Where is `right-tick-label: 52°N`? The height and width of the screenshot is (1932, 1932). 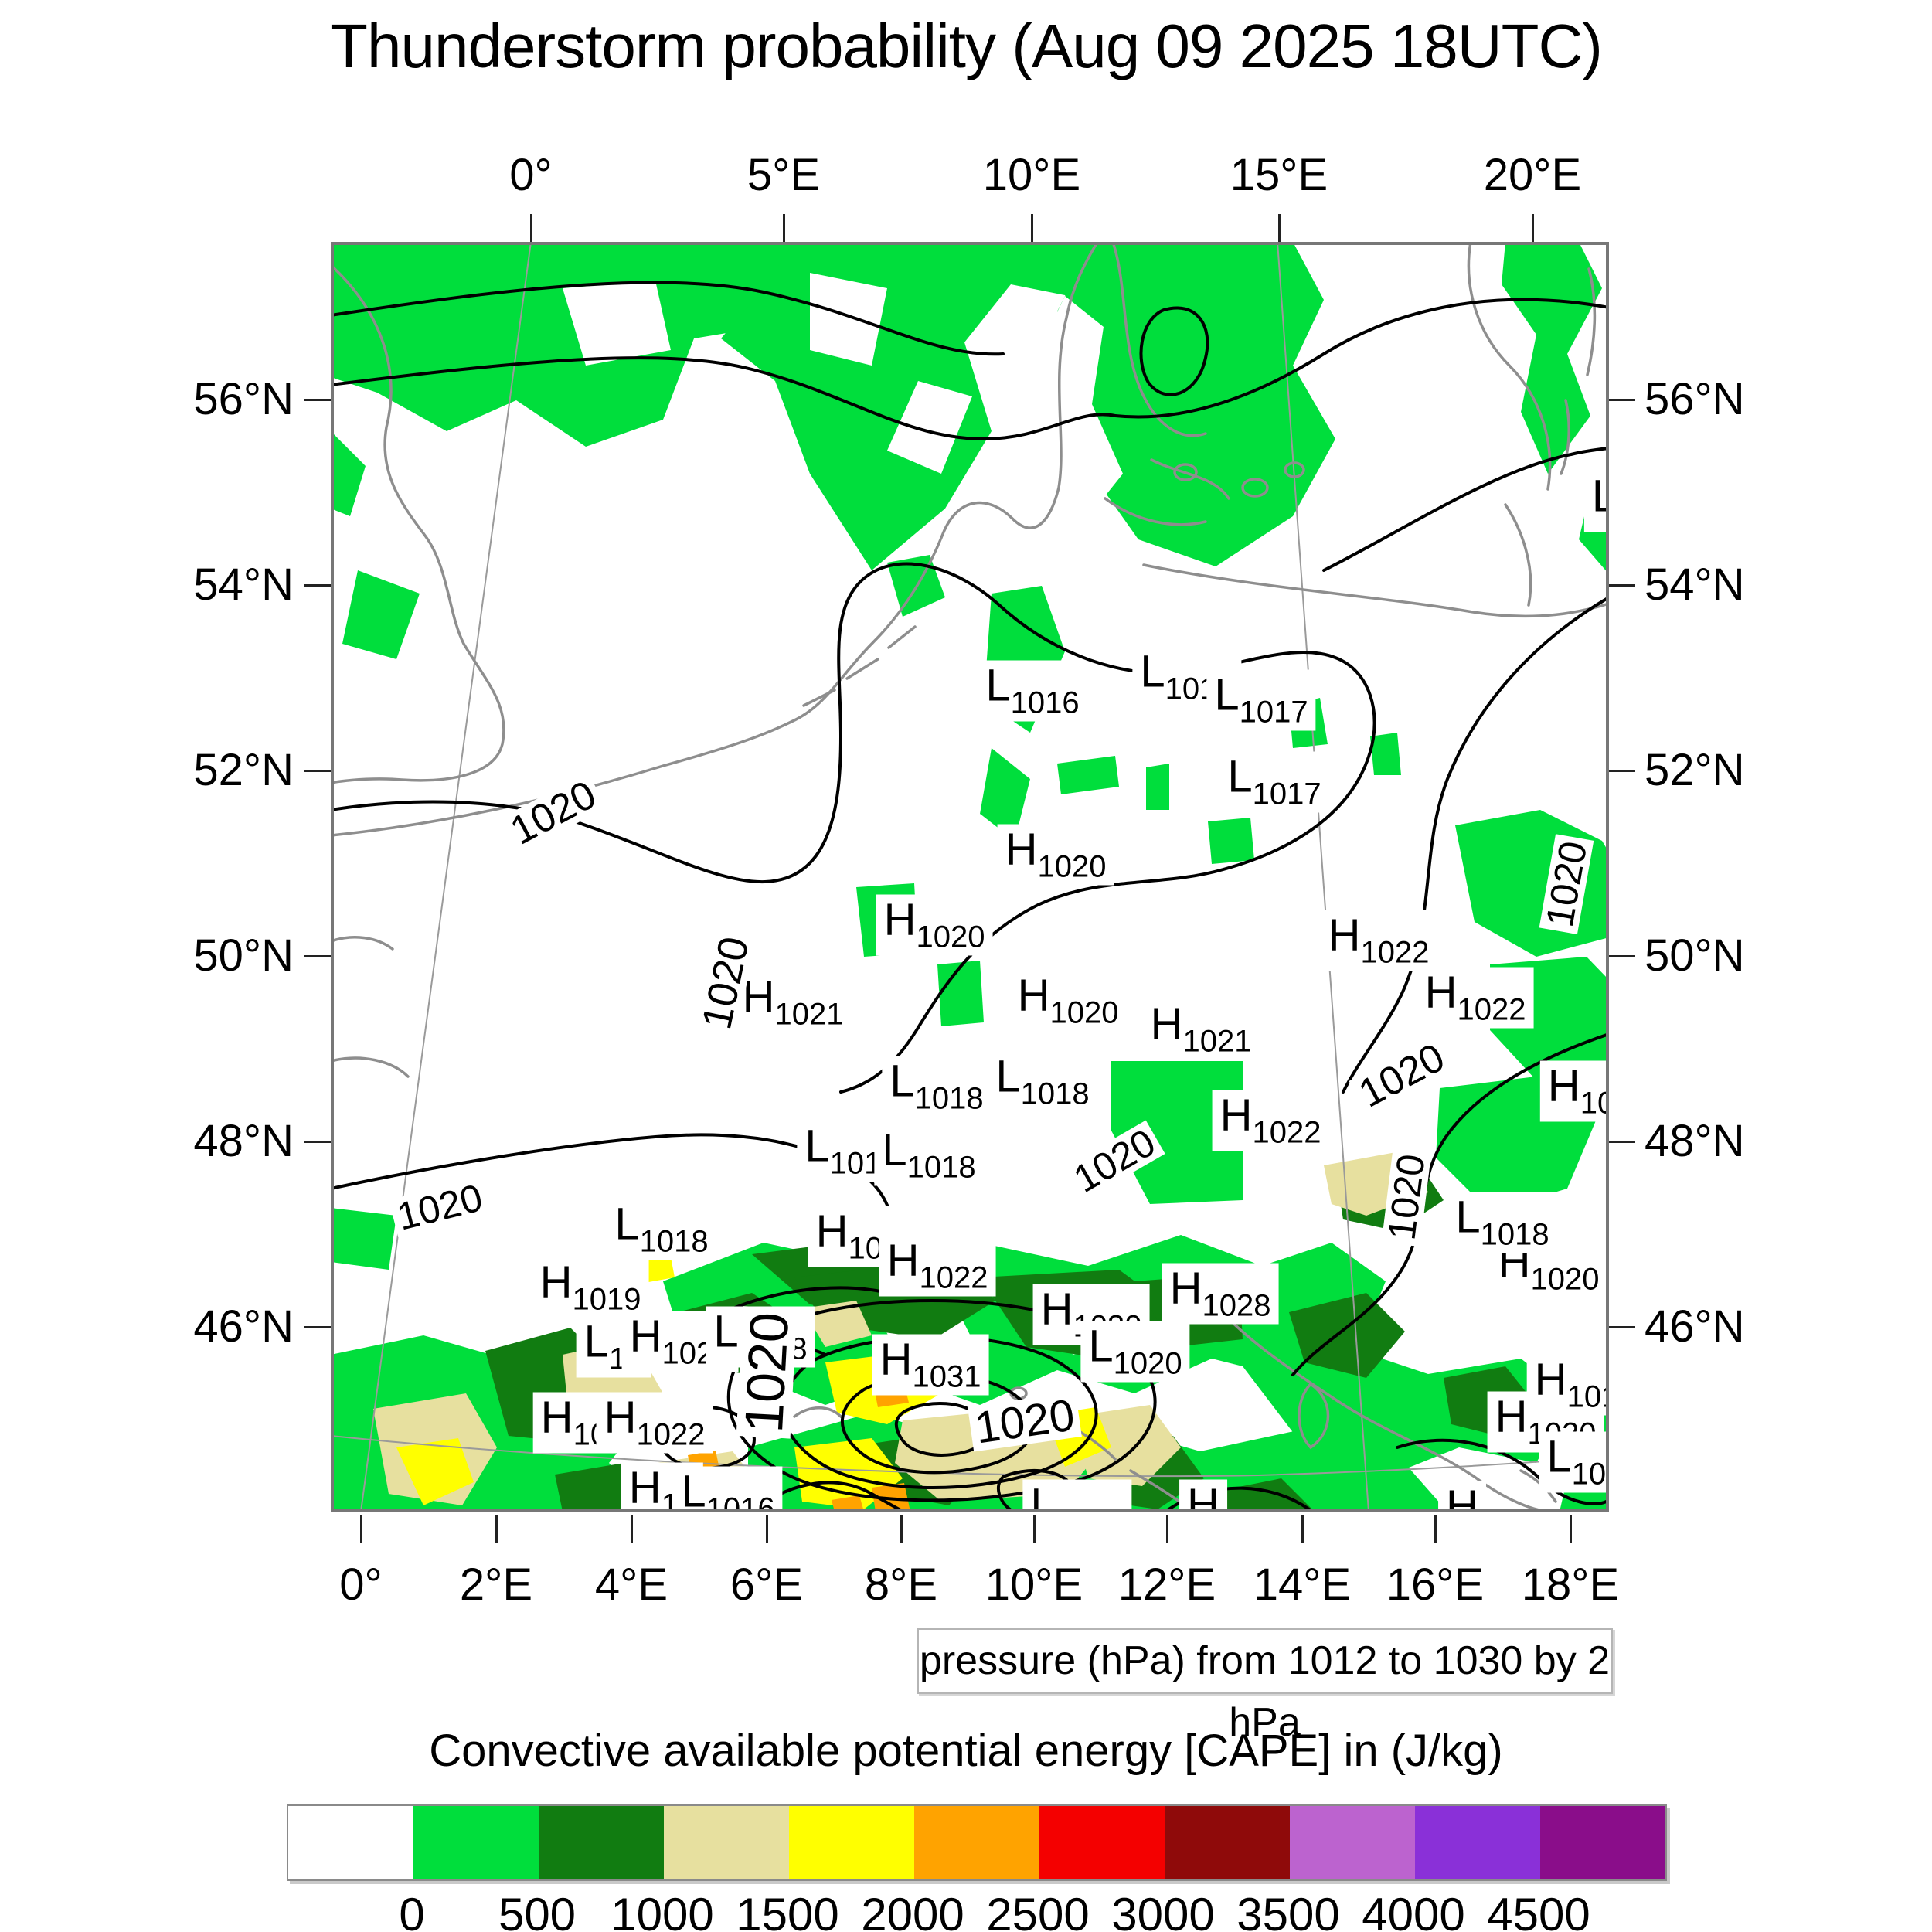
right-tick-label: 52°N is located at coordinates (1695, 770).